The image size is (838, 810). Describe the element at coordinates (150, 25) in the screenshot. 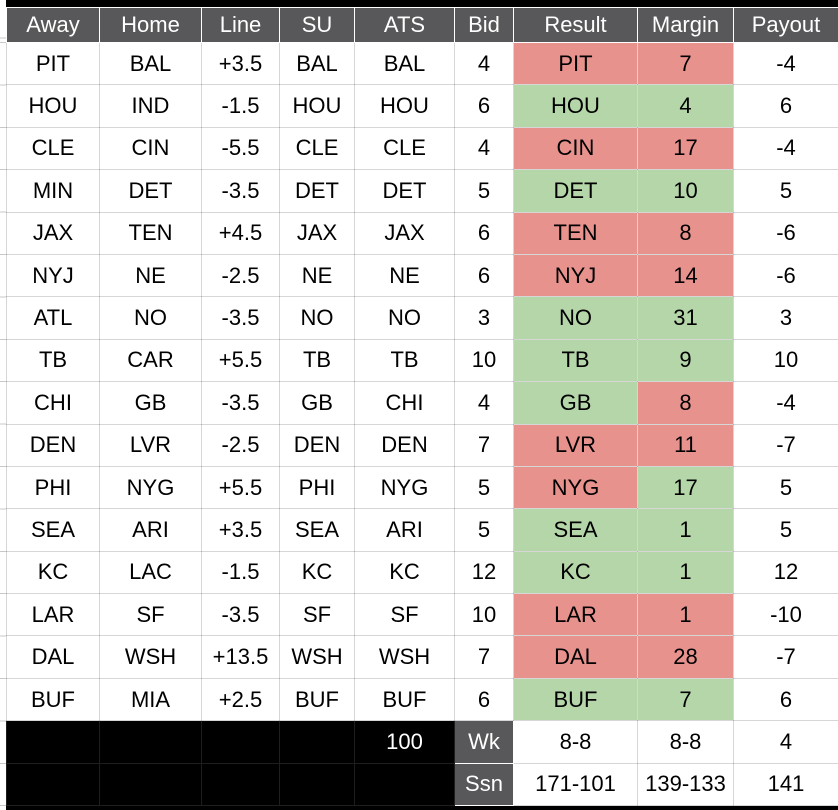

I see `column-header-home: Home` at that location.